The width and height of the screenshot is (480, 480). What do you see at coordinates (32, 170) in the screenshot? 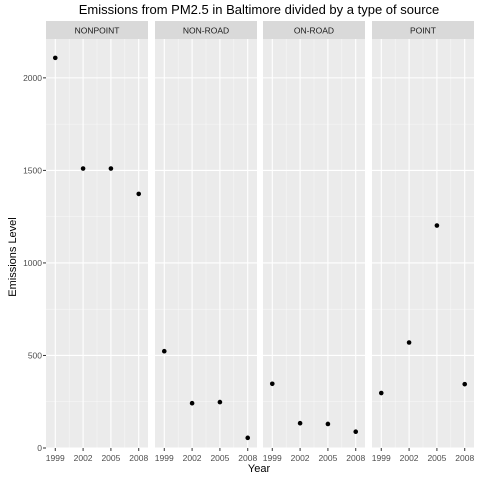
I see `y-tick-label: 1500` at bounding box center [32, 170].